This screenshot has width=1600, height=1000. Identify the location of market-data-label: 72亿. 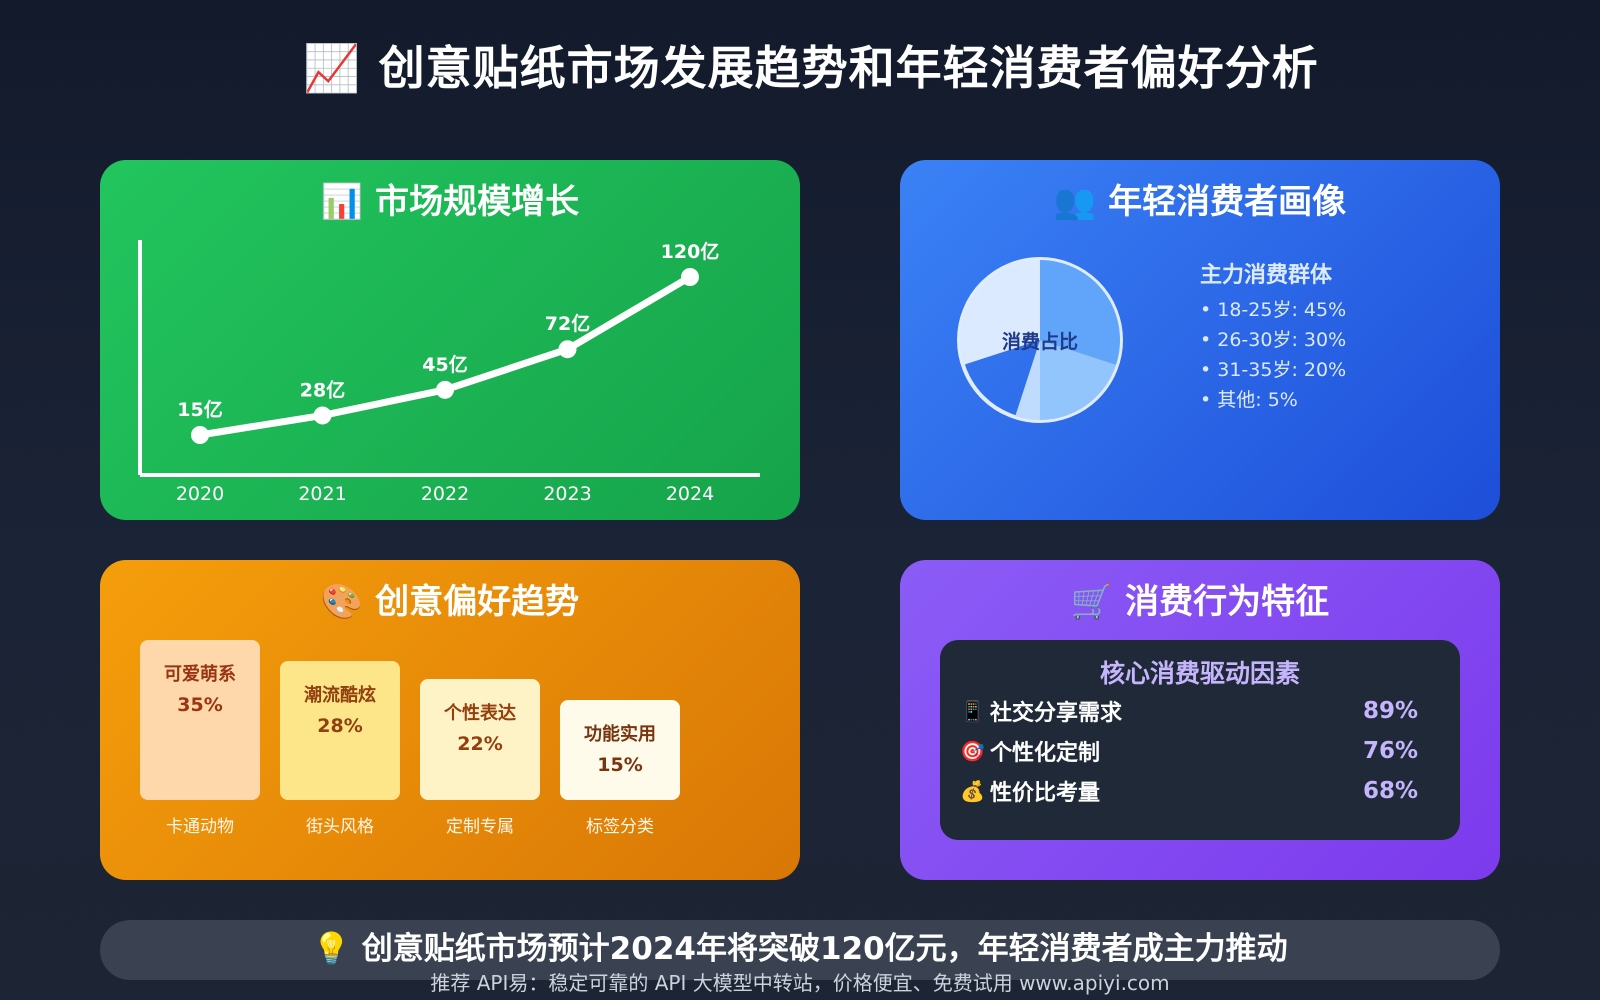
(567, 323).